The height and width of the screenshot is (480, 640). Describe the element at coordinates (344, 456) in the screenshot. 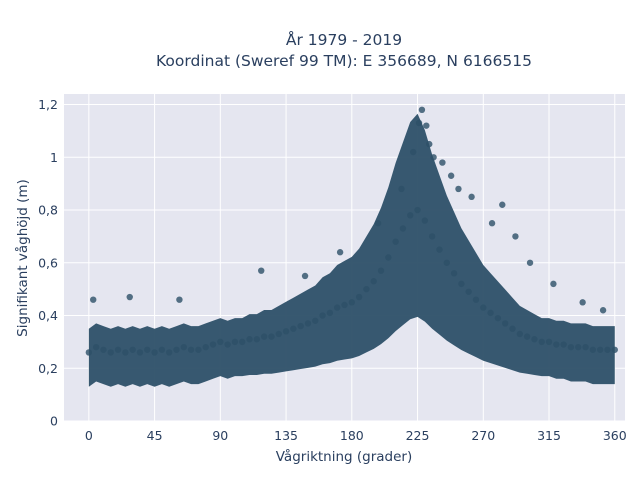

I see `x-axis-title: Vågriktning (grader)` at that location.